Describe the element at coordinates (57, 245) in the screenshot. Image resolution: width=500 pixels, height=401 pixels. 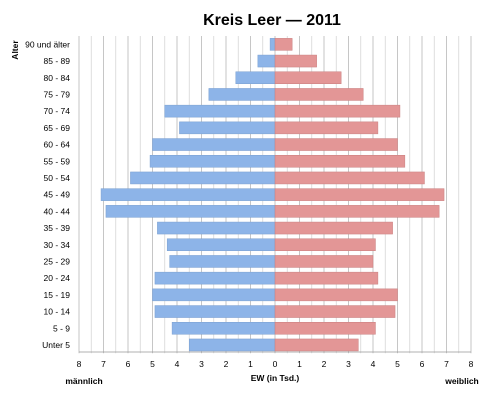
I see `age-group-label: 30 - 34` at that location.